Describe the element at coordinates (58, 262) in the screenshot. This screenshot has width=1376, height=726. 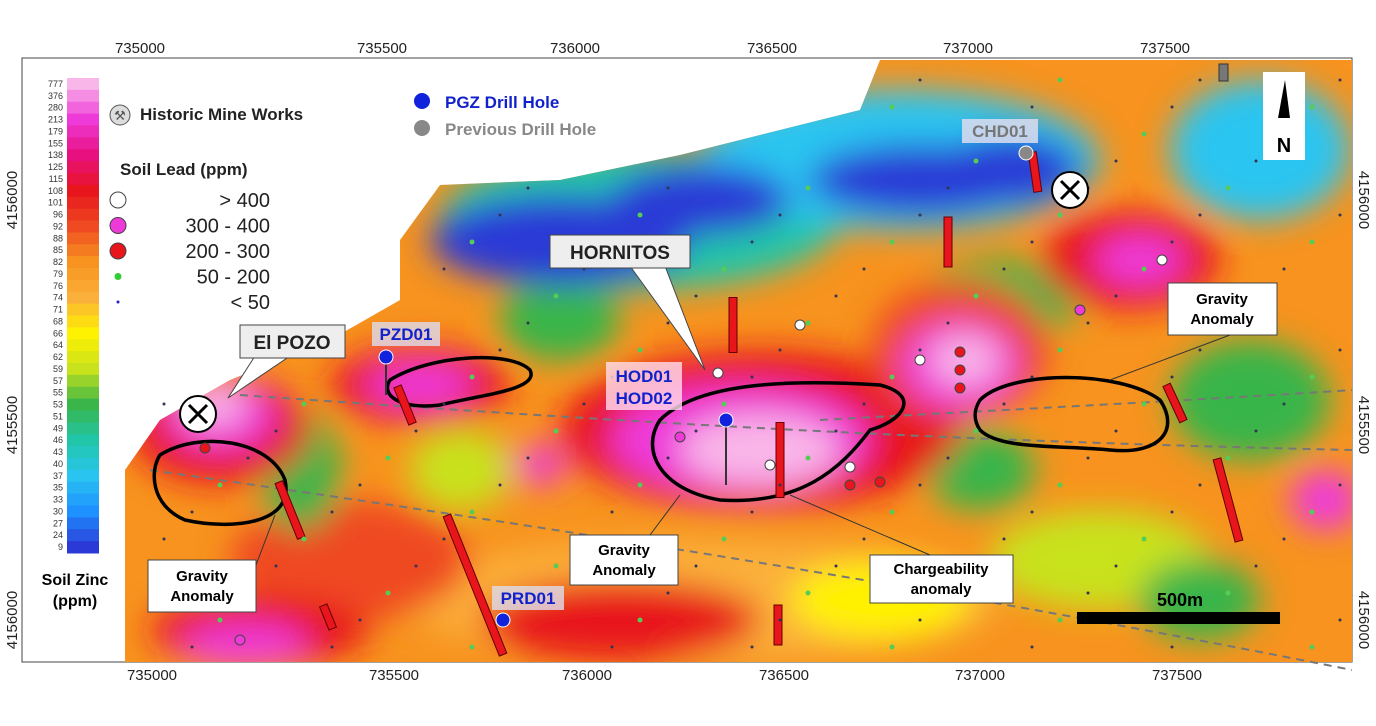
I see `scale-label: 82` at that location.